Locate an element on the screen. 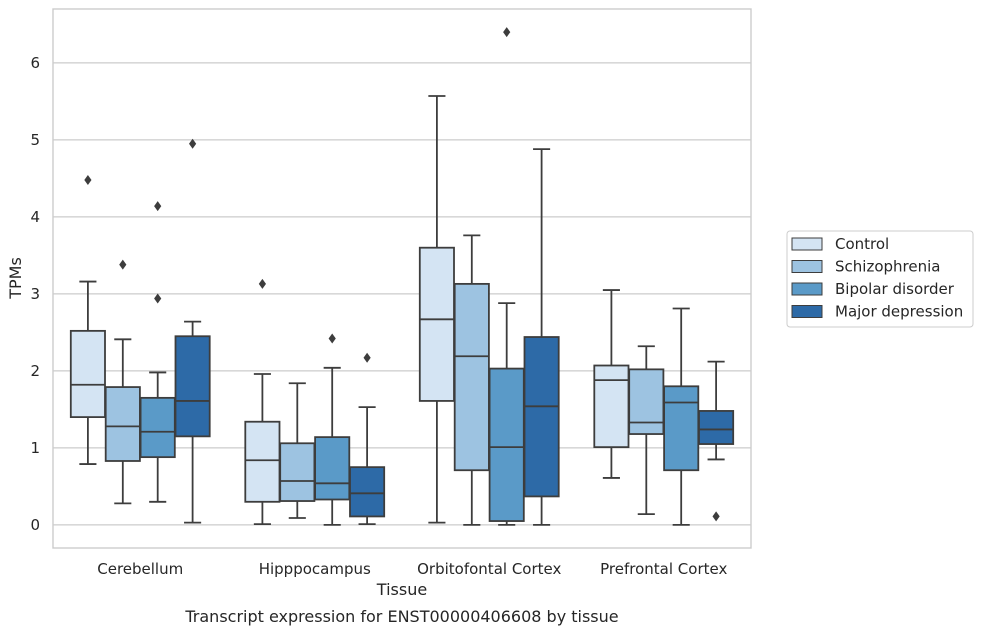 This screenshot has height=634, width=983. y-tick-label: 5 is located at coordinates (35, 140).